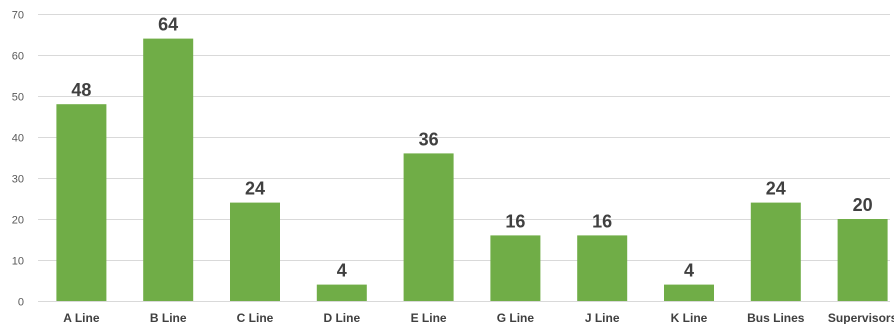  Describe the element at coordinates (429, 317) in the screenshot. I see `x-tick-label: E Line` at that location.